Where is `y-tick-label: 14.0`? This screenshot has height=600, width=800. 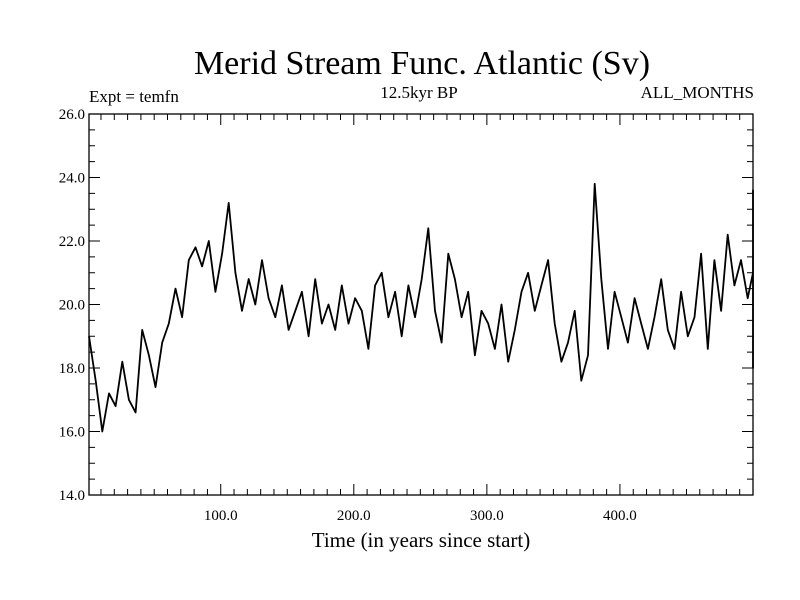
y-tick-label: 14.0 is located at coordinates (72, 496).